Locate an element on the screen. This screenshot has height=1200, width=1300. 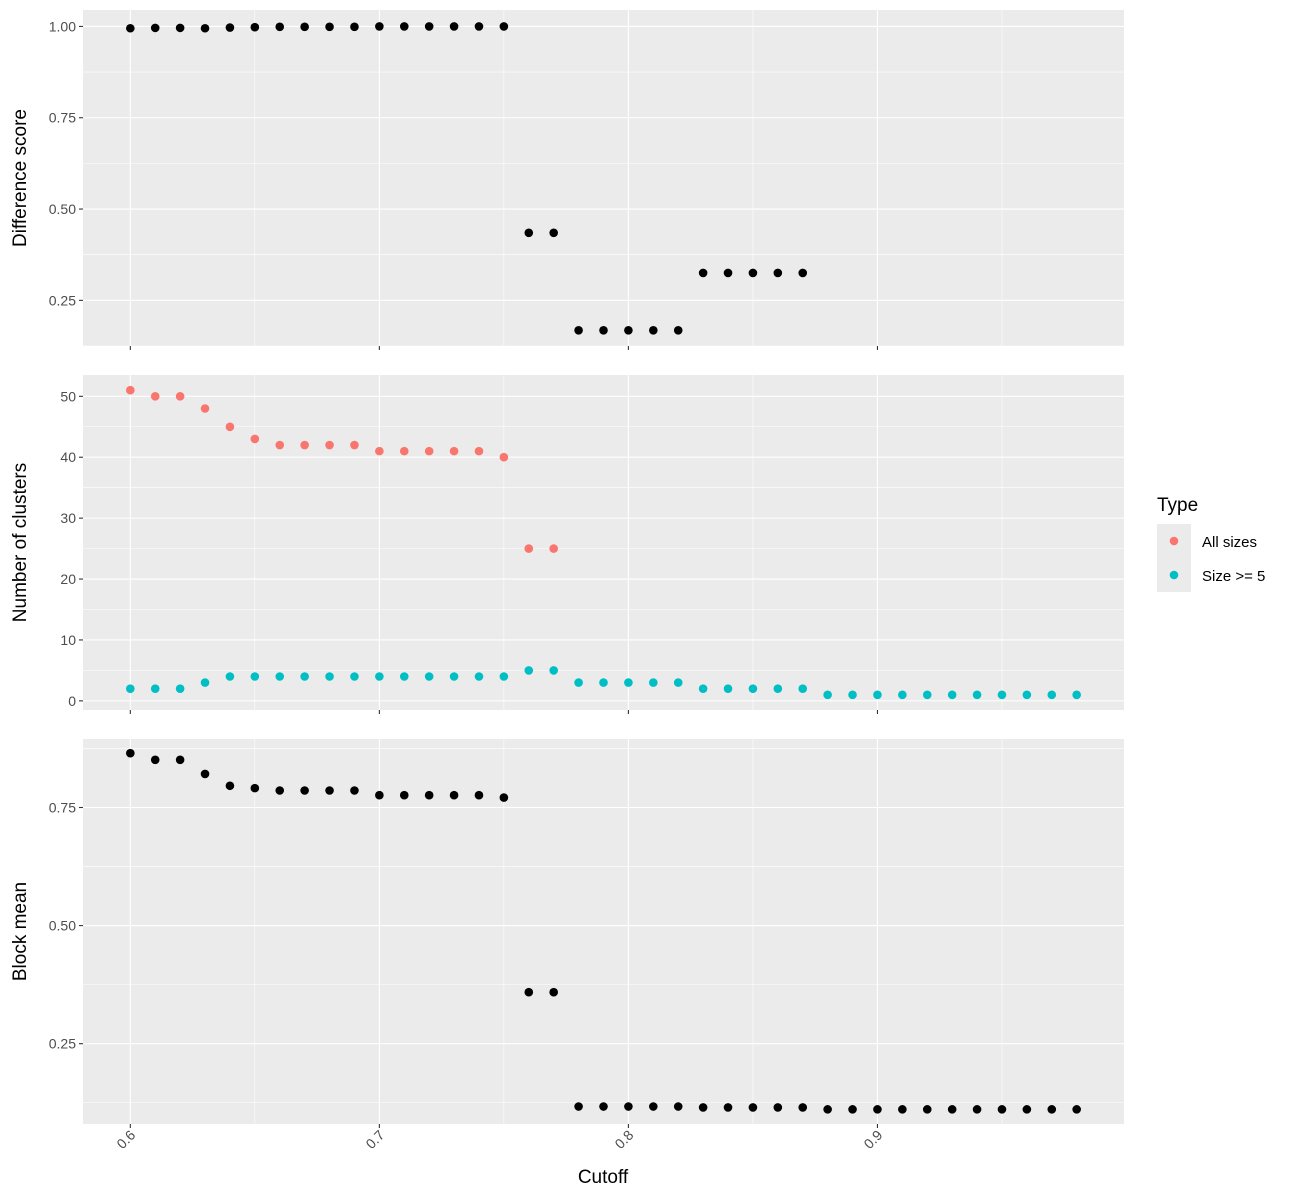
x-axis-title: Cutoff is located at coordinates (603, 1177).